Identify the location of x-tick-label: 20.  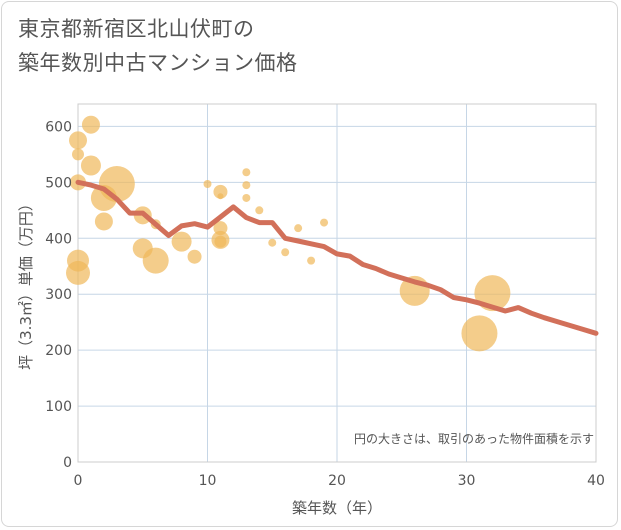
(337, 481).